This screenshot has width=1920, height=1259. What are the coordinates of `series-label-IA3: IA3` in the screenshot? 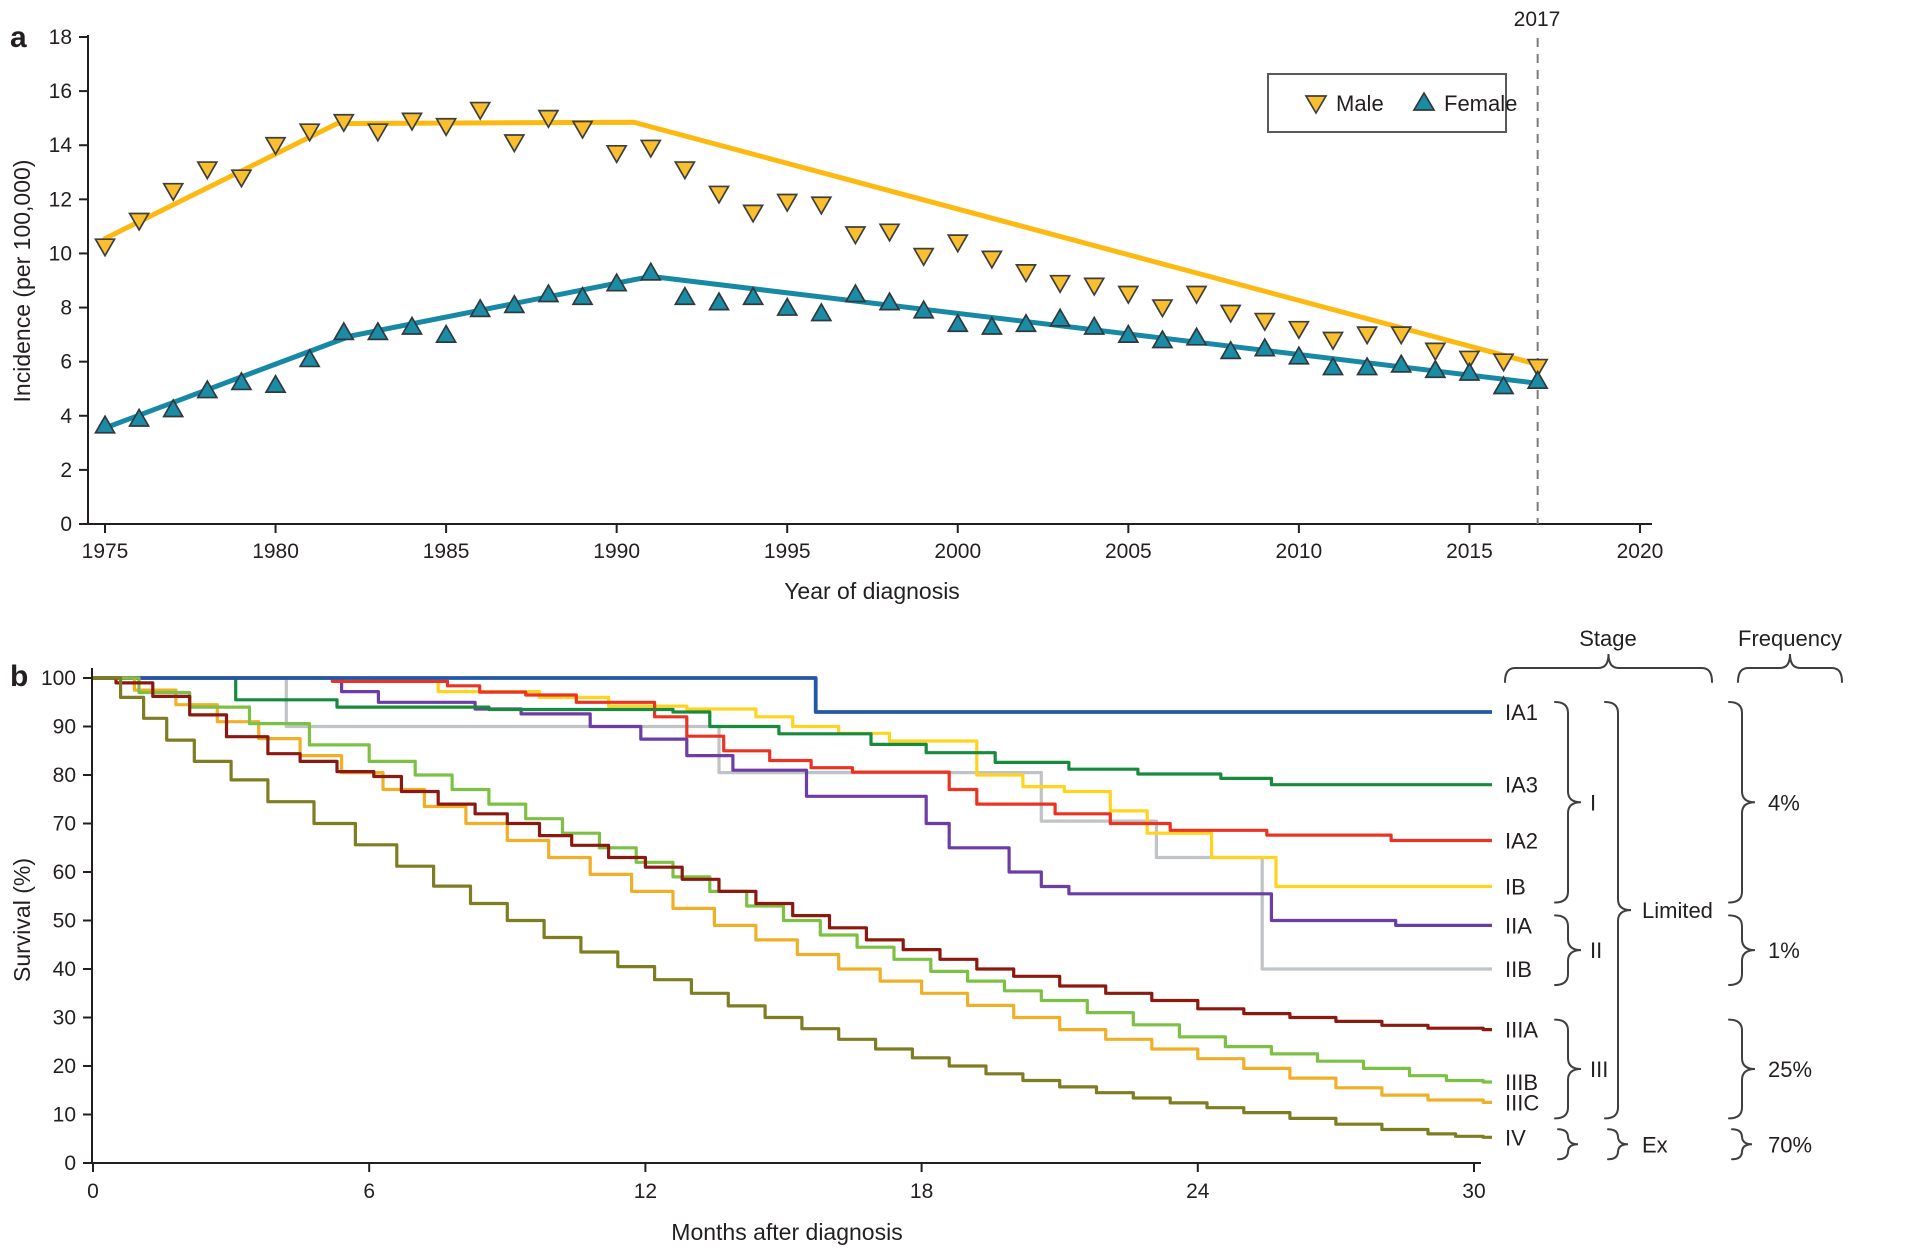 It's located at (1521, 785).